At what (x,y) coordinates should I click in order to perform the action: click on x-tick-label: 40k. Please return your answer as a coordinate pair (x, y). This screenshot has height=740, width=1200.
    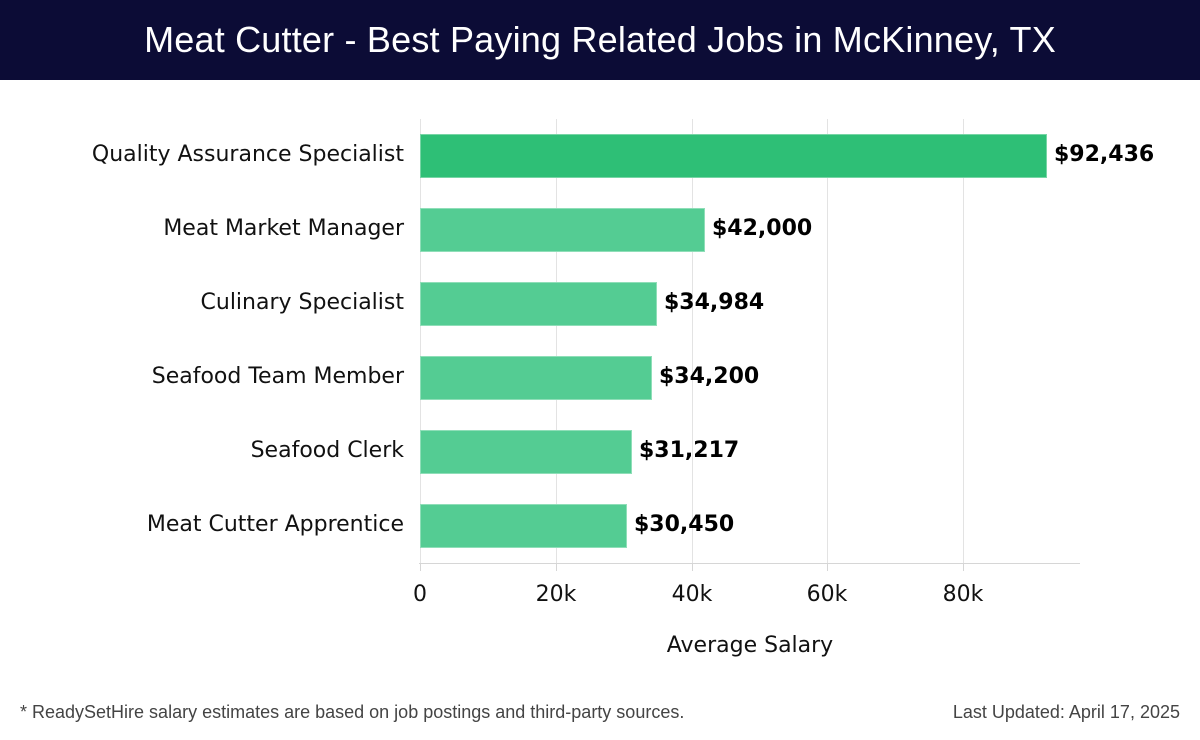
    Looking at the image, I should click on (692, 594).